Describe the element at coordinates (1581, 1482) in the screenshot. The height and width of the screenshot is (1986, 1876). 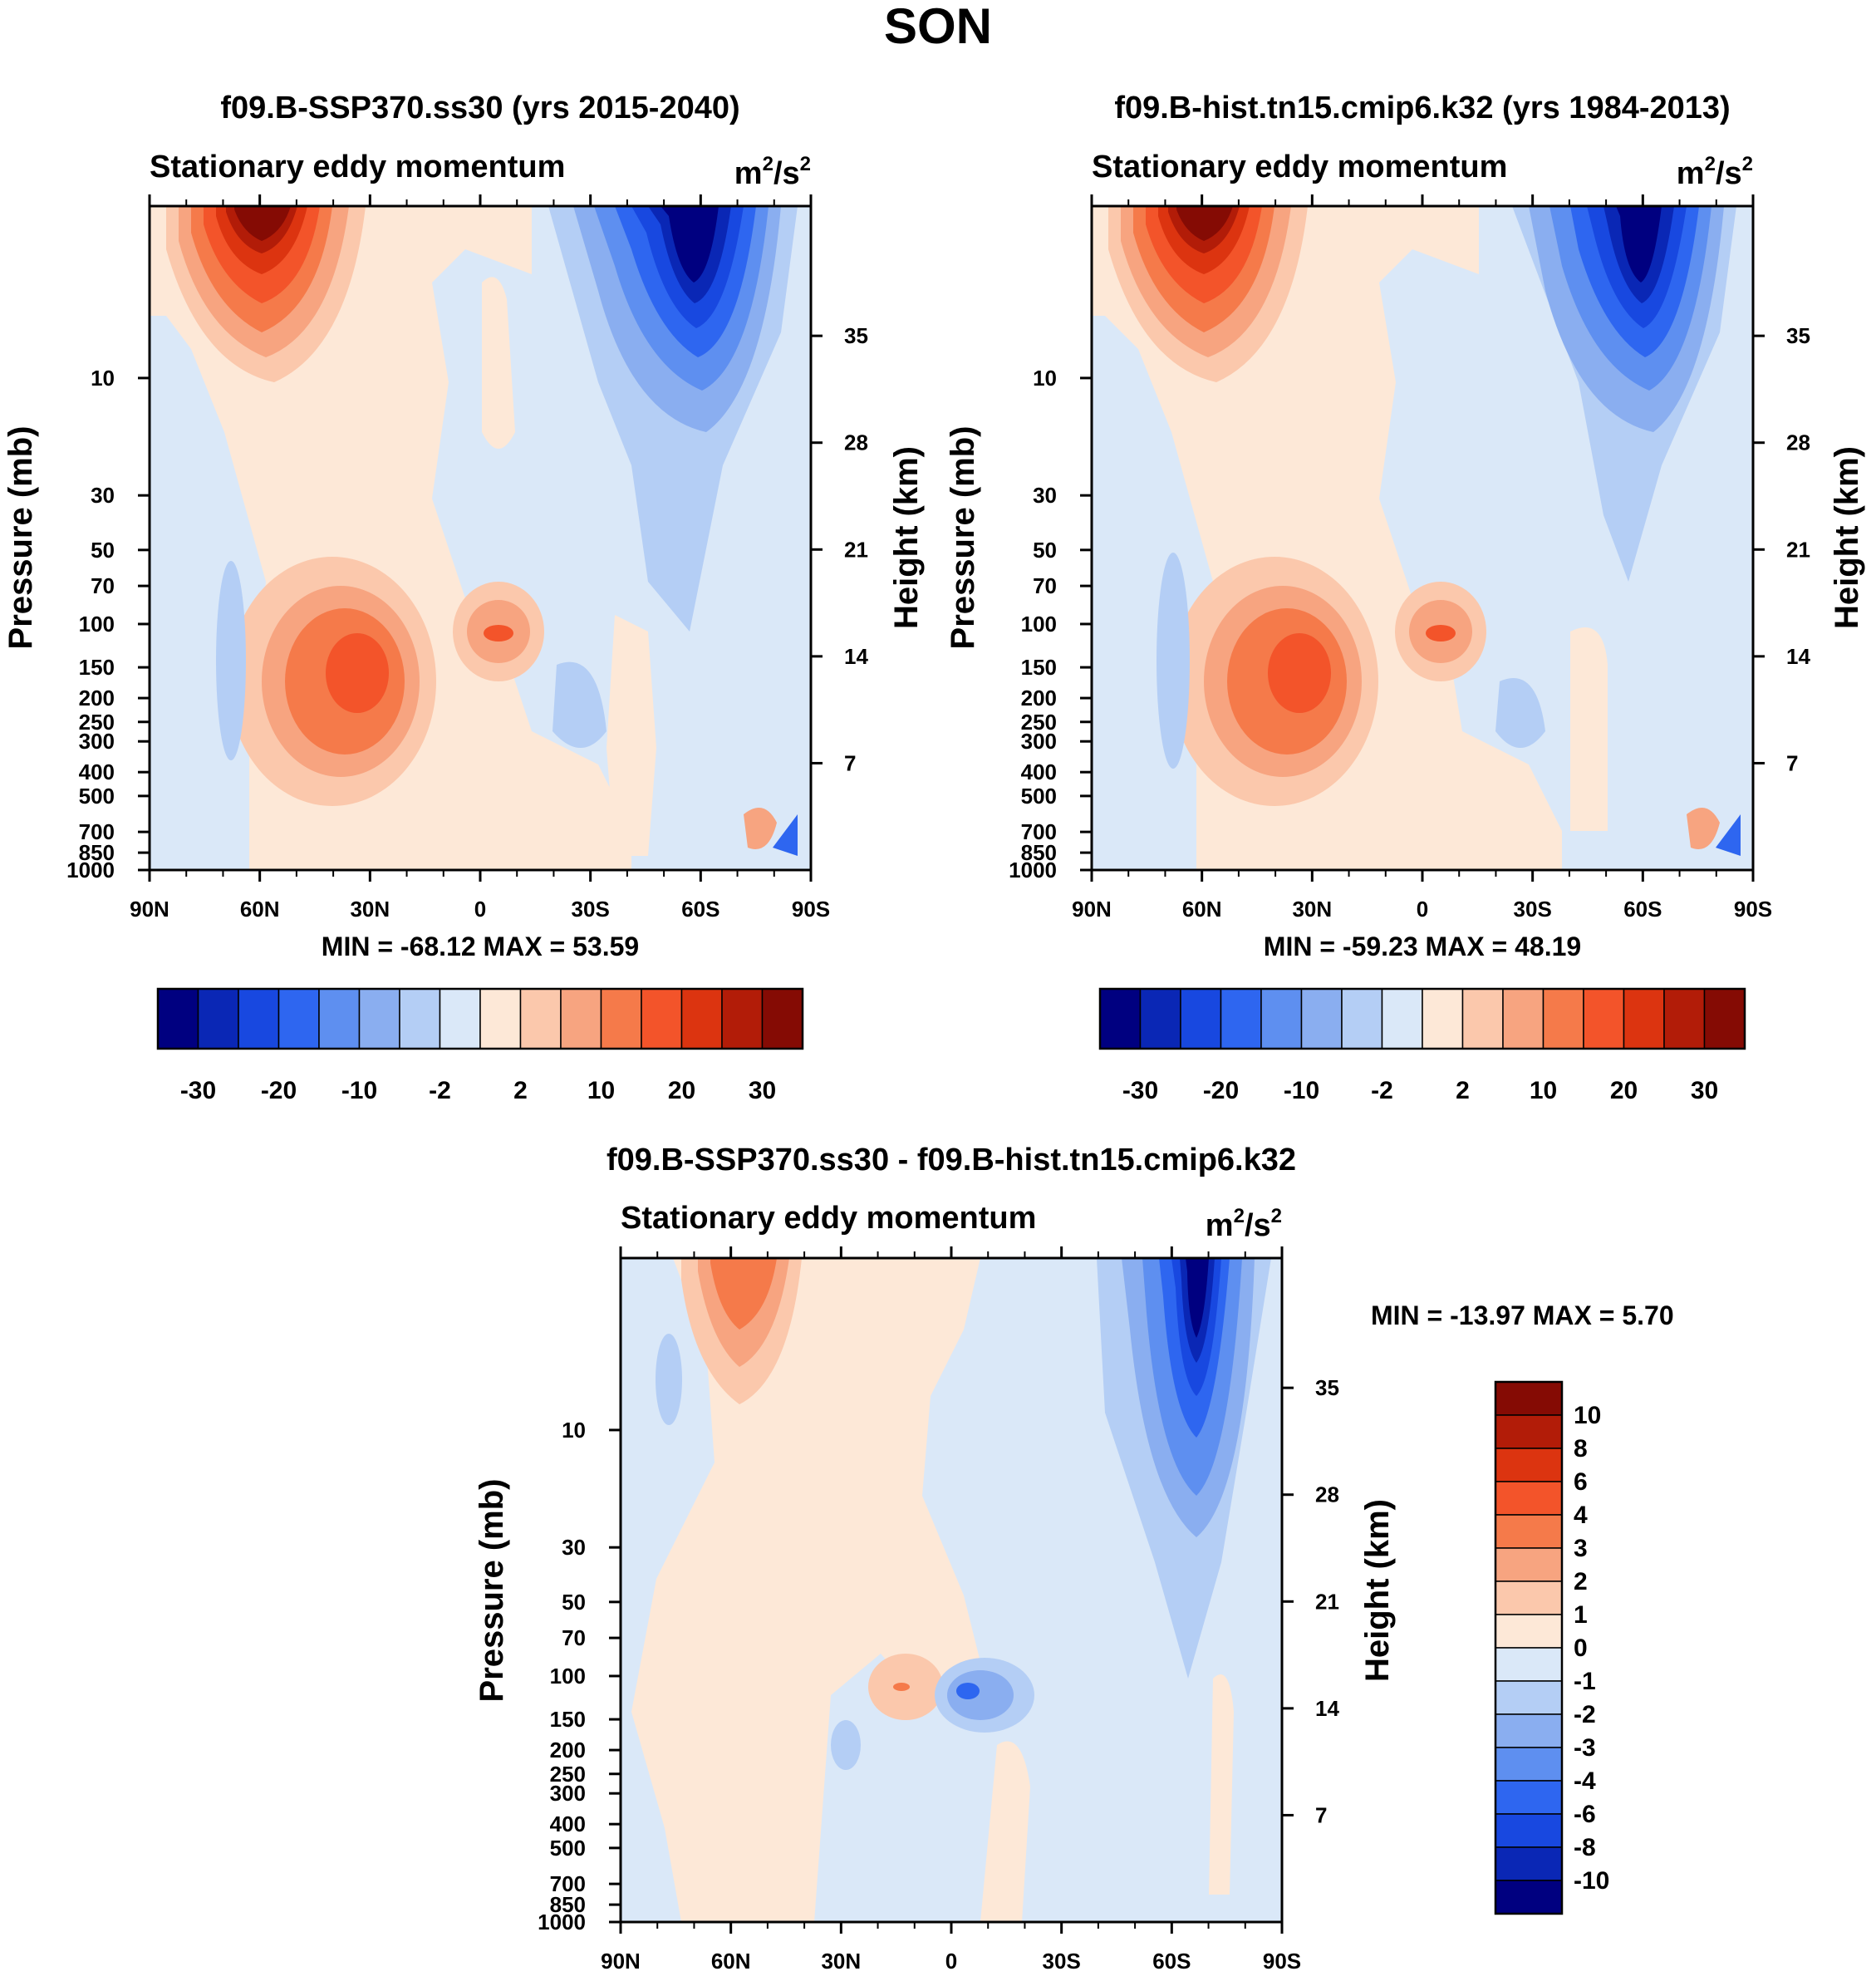
I see `colorbar-label: 6` at that location.